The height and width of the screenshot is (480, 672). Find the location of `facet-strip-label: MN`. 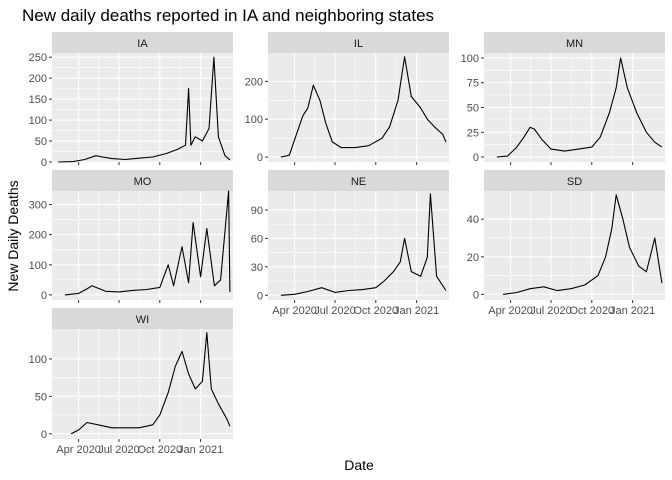

facet-strip-label: MN is located at coordinates (574, 44).